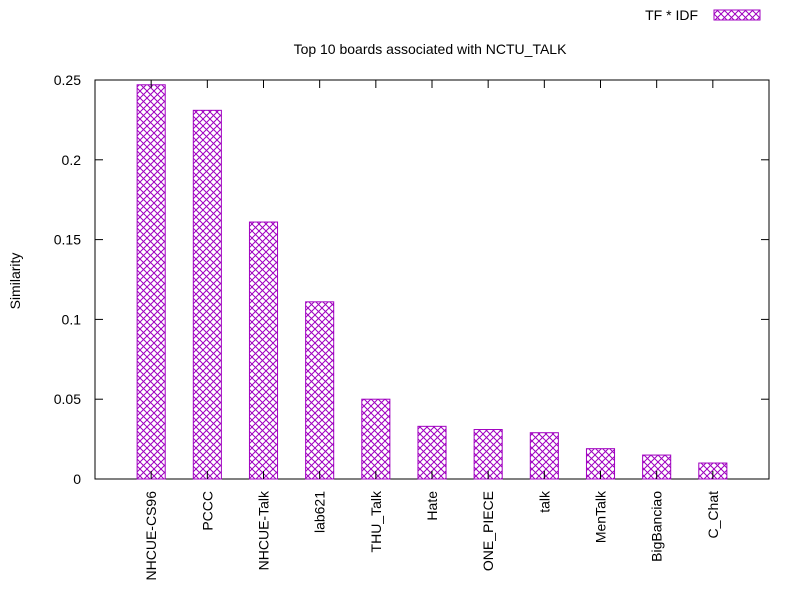 Image resolution: width=800 pixels, height=600 pixels. What do you see at coordinates (264, 530) in the screenshot?
I see `x-tick-label: NHCUE-Talk` at bounding box center [264, 530].